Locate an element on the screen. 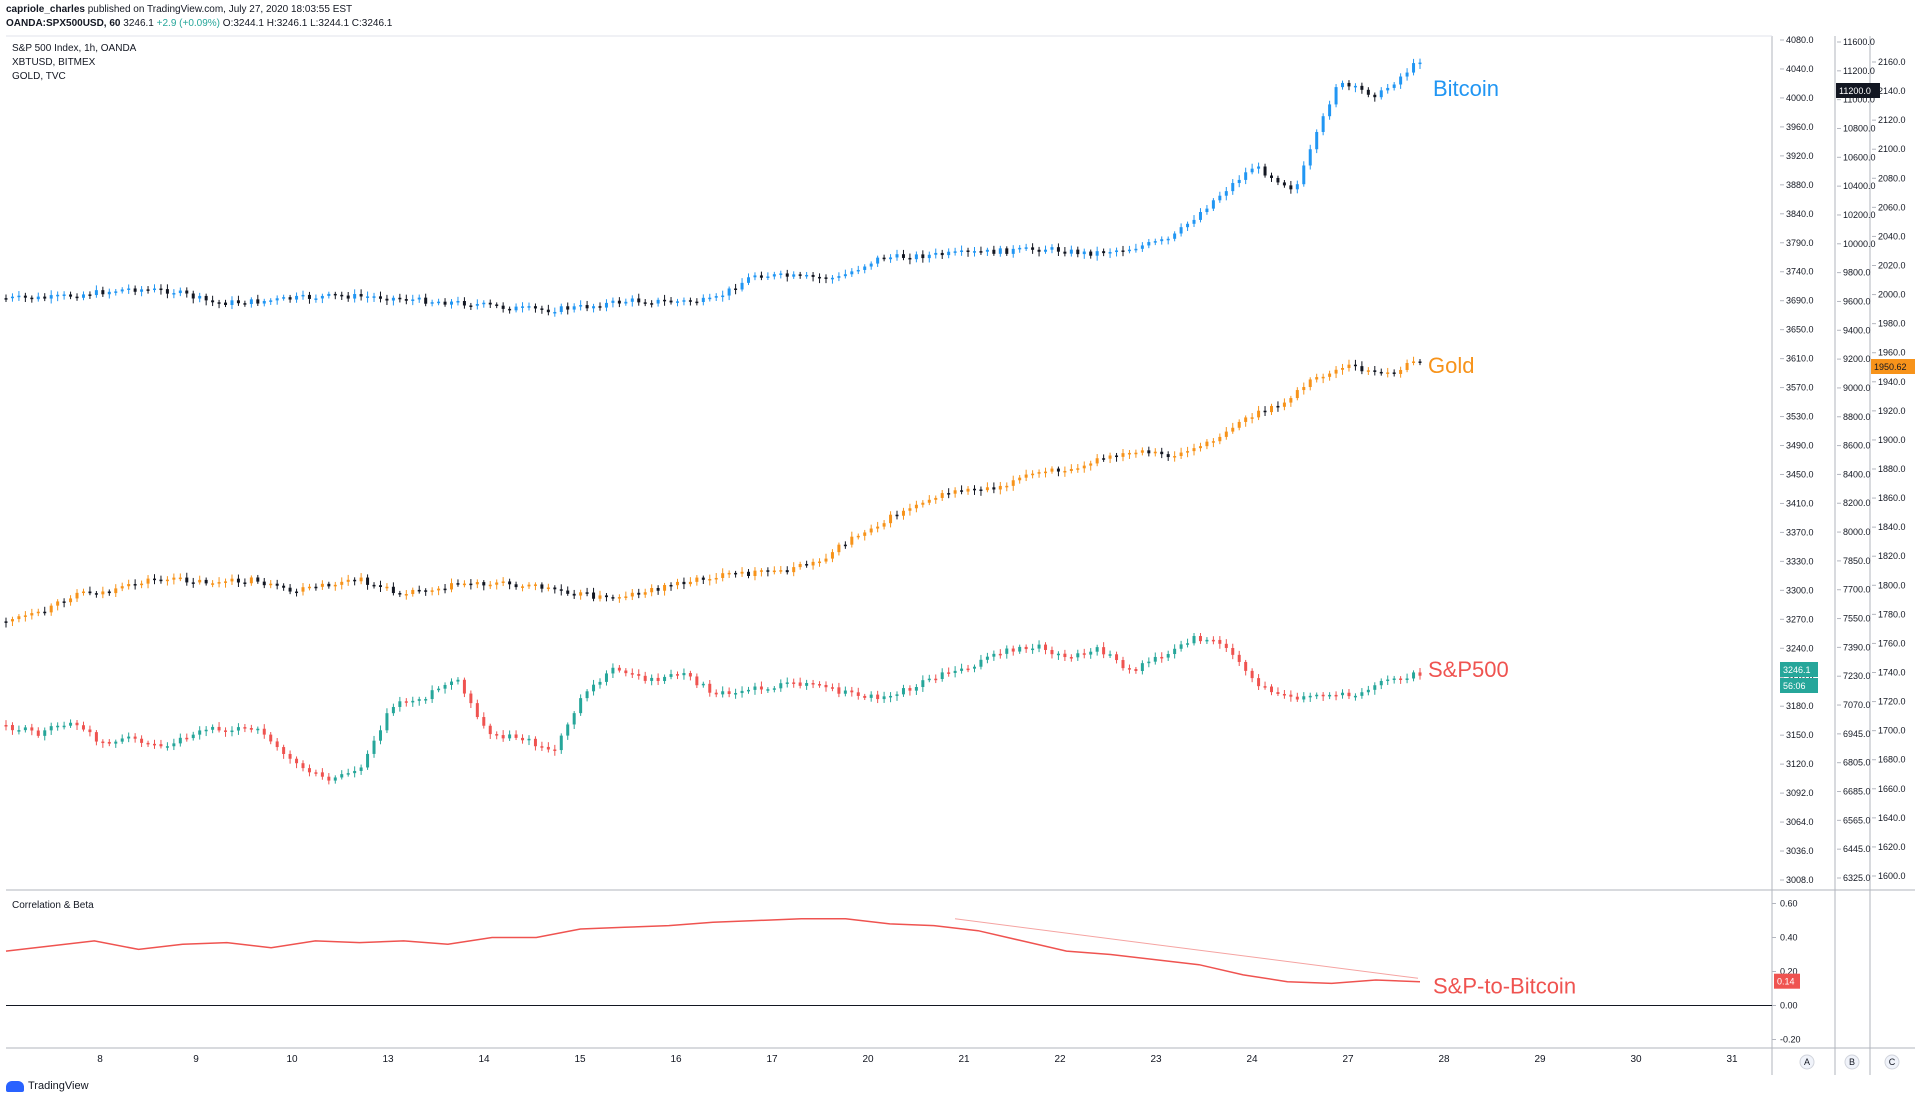  sp500-axis-label: 3610.0 is located at coordinates (1800, 359).